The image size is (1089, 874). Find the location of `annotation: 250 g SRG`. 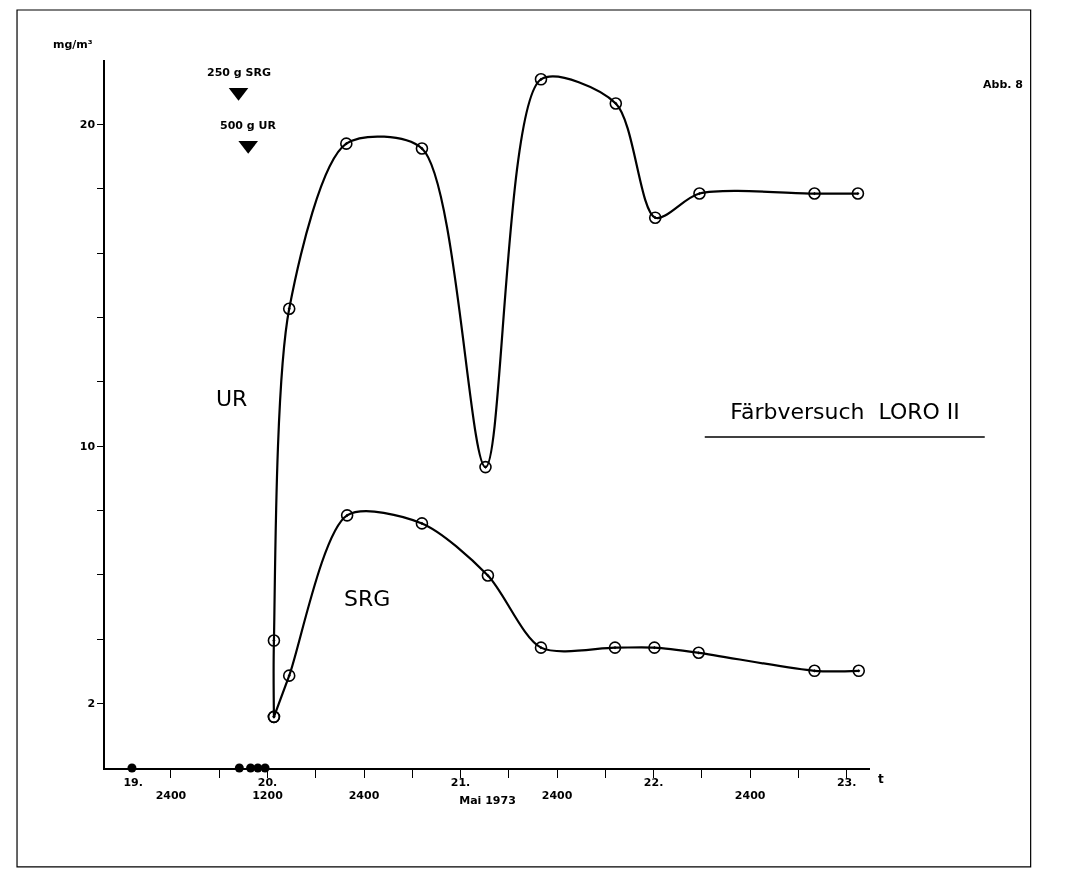

annotation: 250 g SRG is located at coordinates (239, 72).